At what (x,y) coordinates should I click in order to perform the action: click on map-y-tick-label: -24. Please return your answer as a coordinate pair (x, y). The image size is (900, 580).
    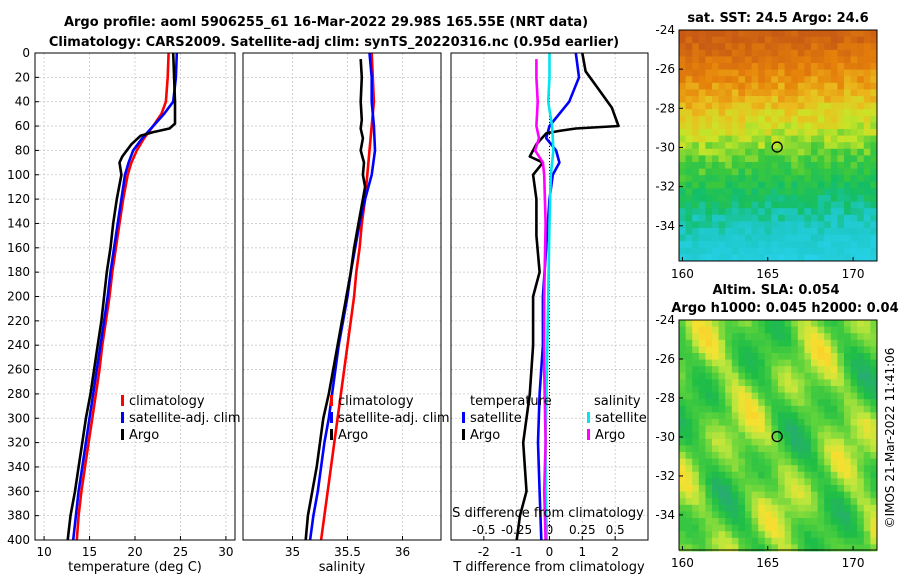
    Looking at the image, I should click on (665, 320).